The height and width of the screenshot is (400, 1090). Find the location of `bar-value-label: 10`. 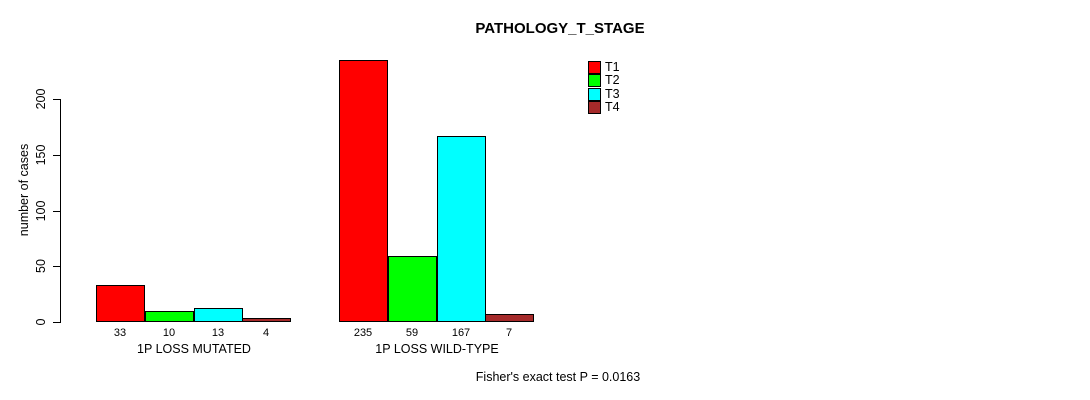

bar-value-label: 10 is located at coordinates (169, 333).